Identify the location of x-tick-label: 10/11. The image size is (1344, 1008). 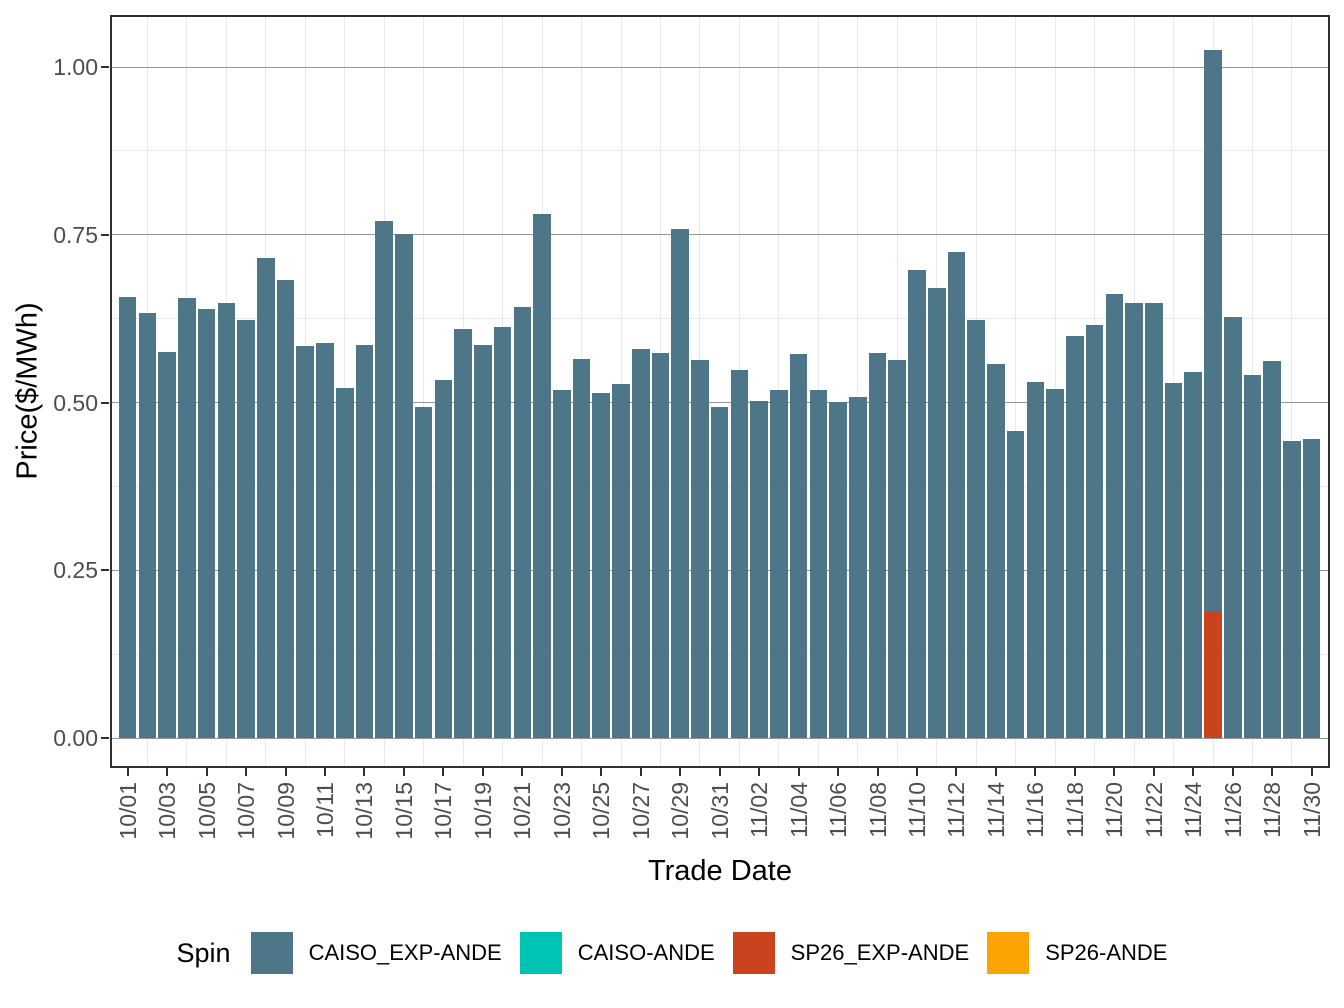
(325, 810).